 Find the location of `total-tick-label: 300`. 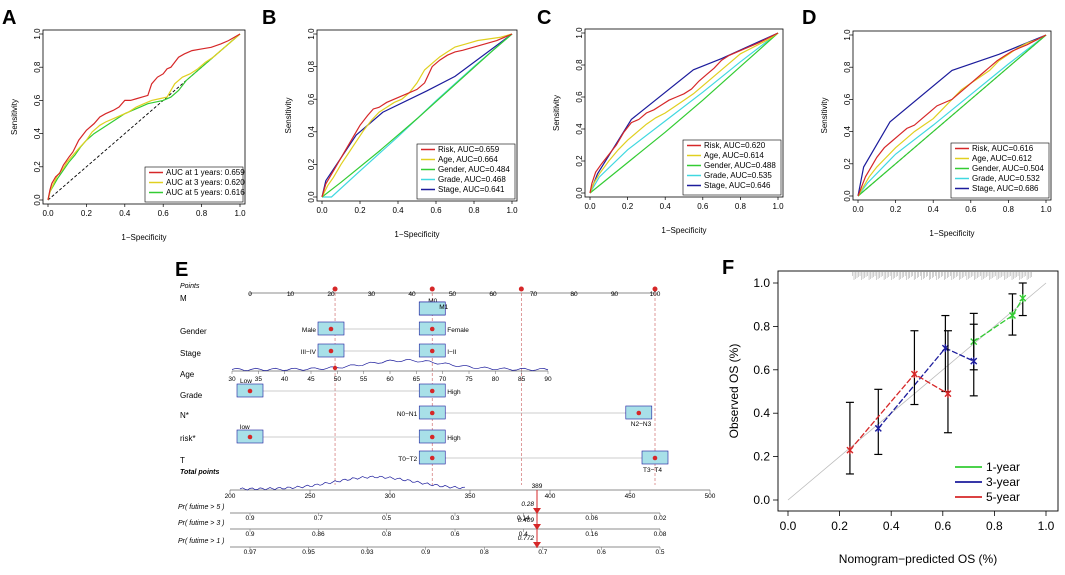

total-tick-label: 300 is located at coordinates (390, 496).